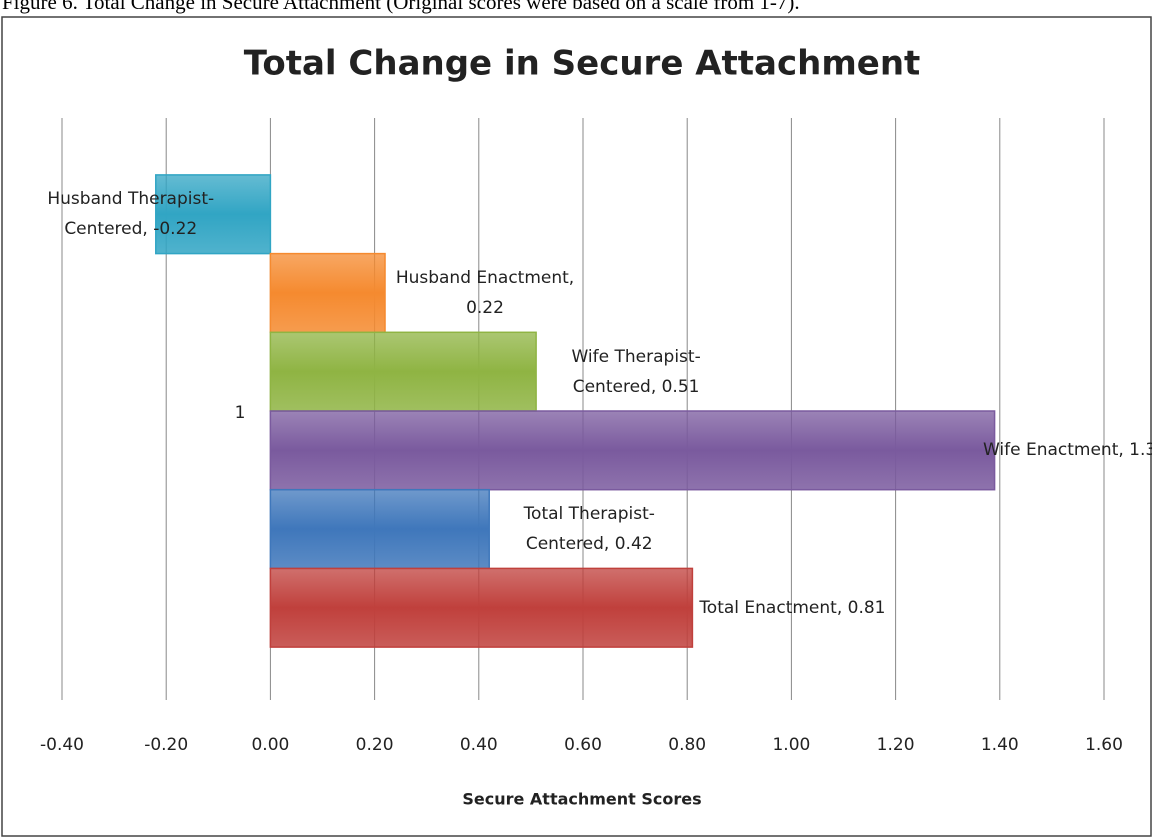 This screenshot has height=837, width=1152. I want to click on data-label: Wife Therapist-Centered, 0.51, so click(636, 371).